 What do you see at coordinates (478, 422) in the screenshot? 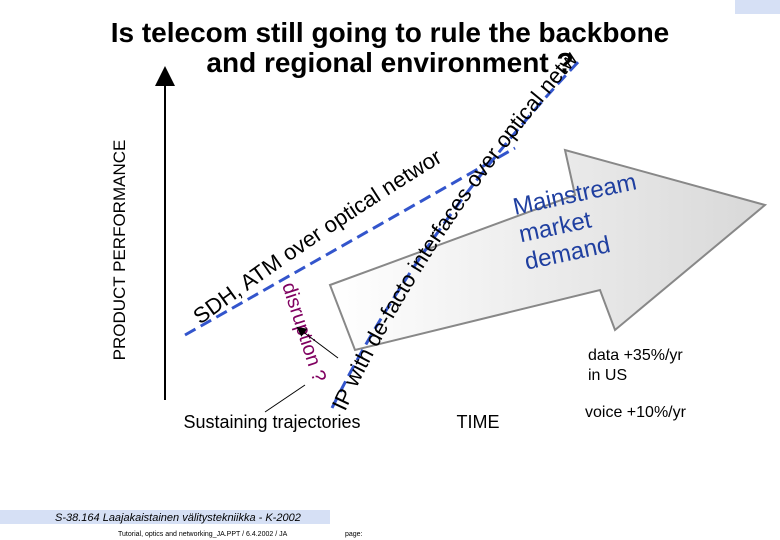
I see `x-axis-label: TIME` at bounding box center [478, 422].